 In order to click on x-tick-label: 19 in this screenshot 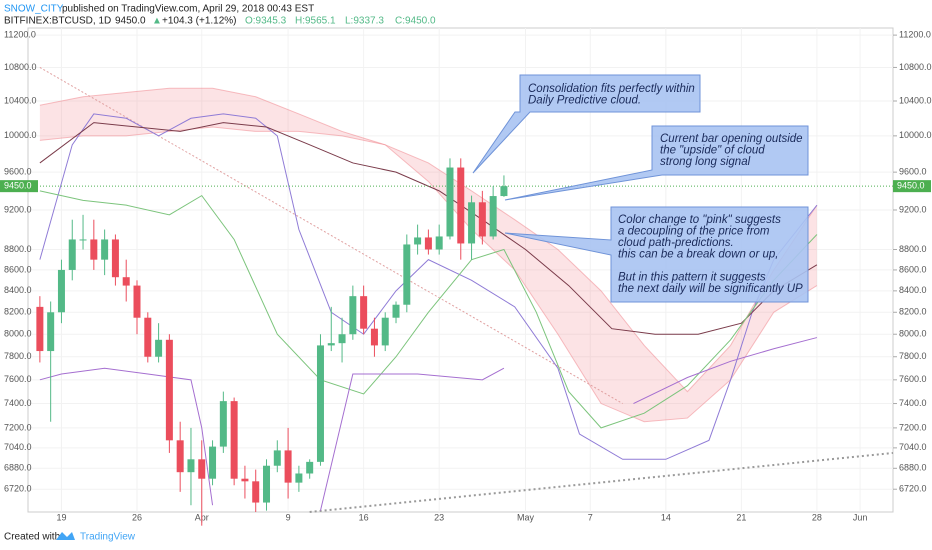, I will do `click(61, 517)`.